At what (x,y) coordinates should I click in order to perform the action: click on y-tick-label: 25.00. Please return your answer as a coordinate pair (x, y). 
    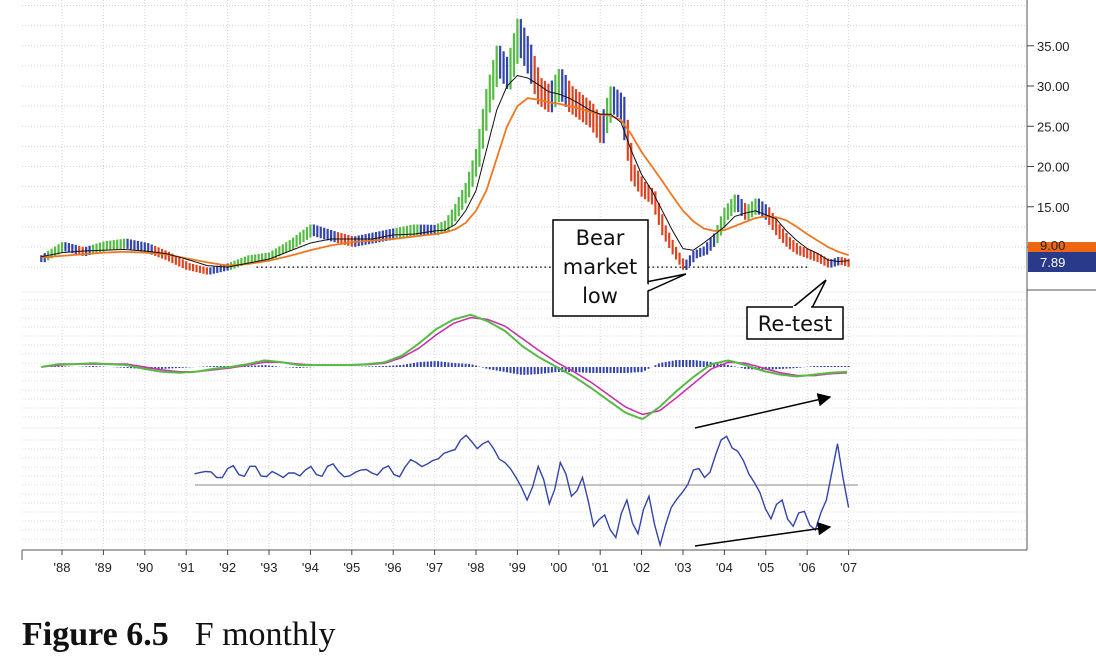
    Looking at the image, I should click on (1053, 126).